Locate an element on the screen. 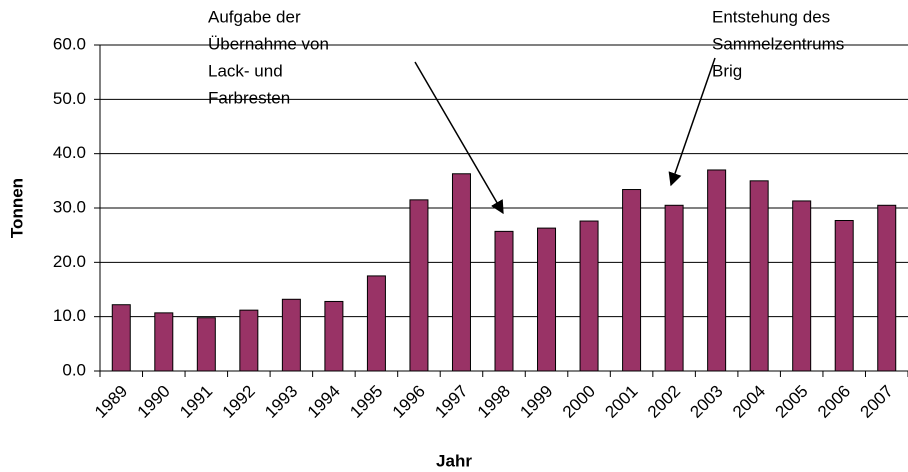  x-axis-label: Jahr is located at coordinates (454, 460).